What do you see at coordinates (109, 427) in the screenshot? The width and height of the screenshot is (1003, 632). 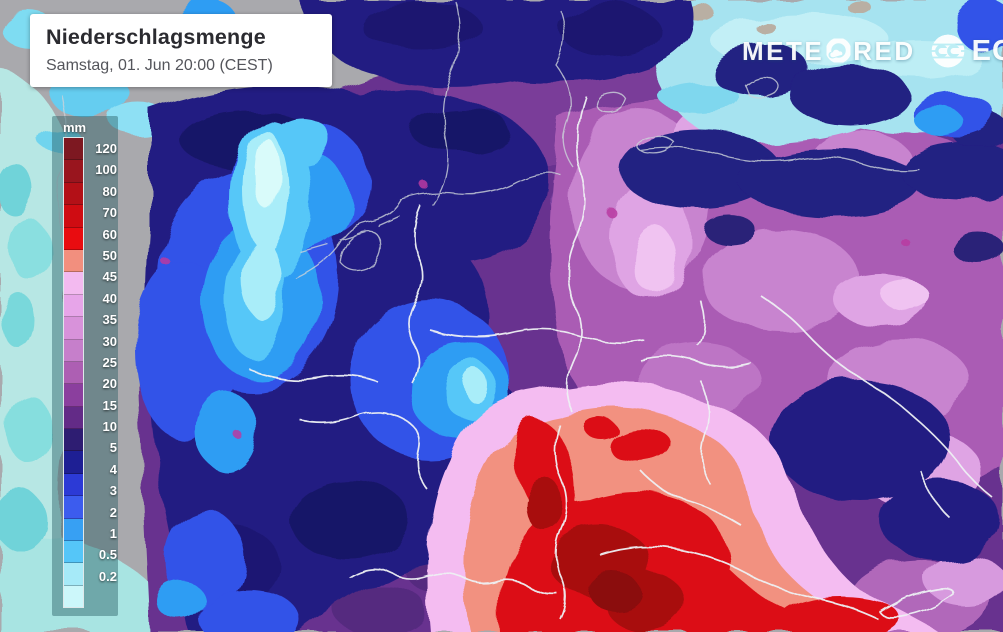 I see `legend-value-label: 10` at bounding box center [109, 427].